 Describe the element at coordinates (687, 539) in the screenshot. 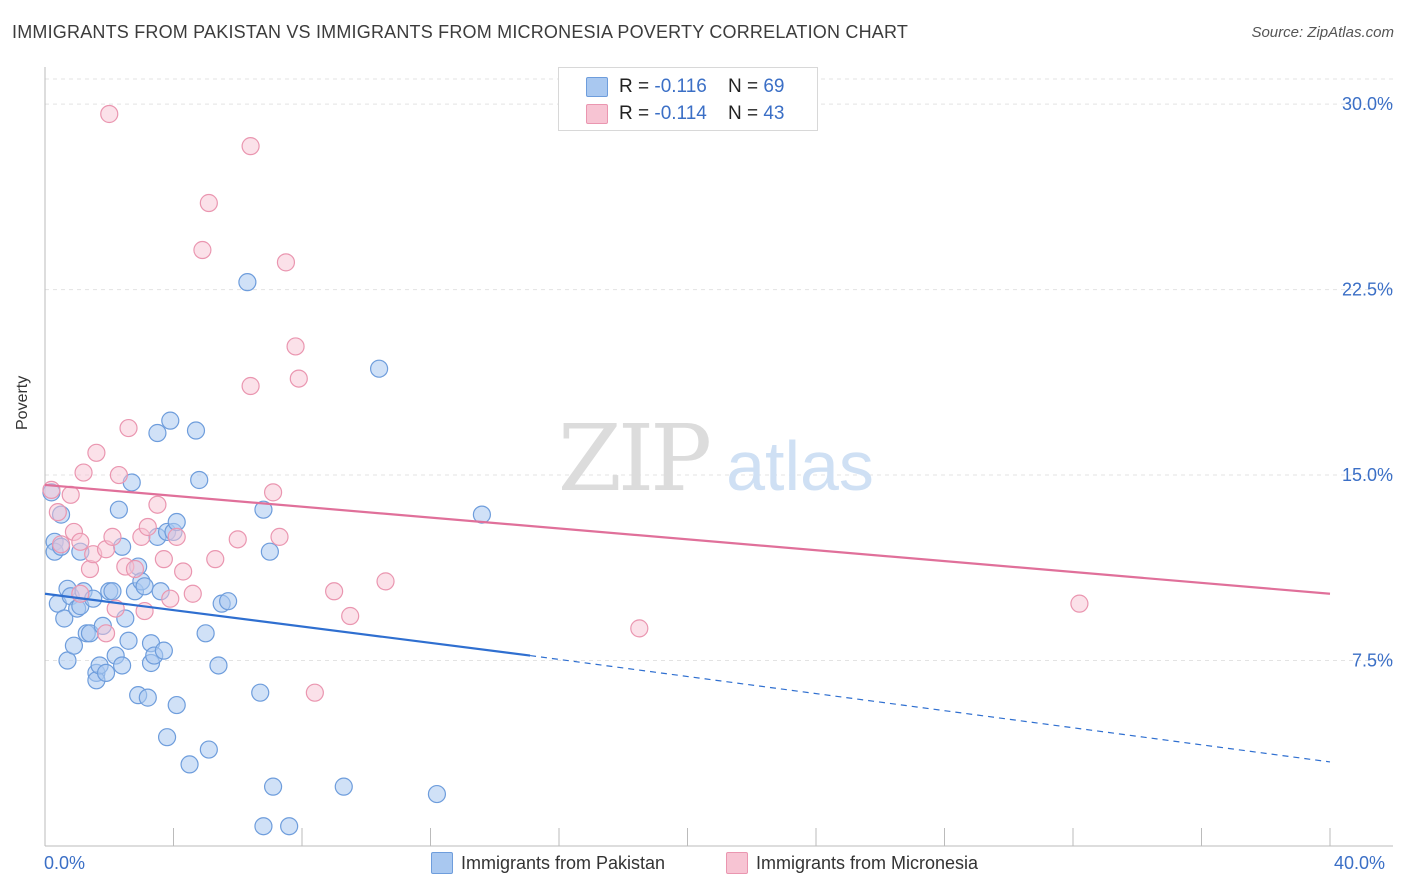

I see `micronesia-trend-line` at that location.